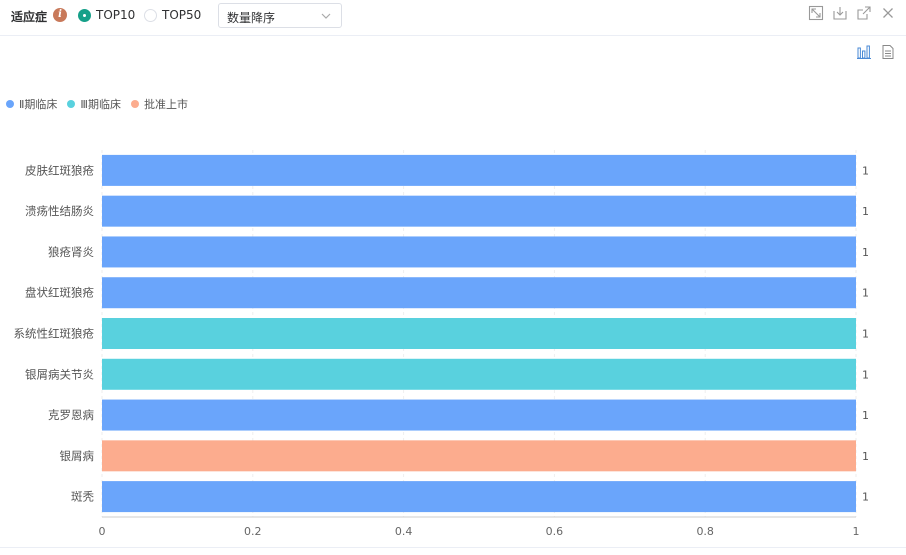 This screenshot has height=555, width=906. Describe the element at coordinates (453, 18) in the screenshot. I see `chart-toolbar: 适应症 i TOP10 TOP50 数量降序` at that location.